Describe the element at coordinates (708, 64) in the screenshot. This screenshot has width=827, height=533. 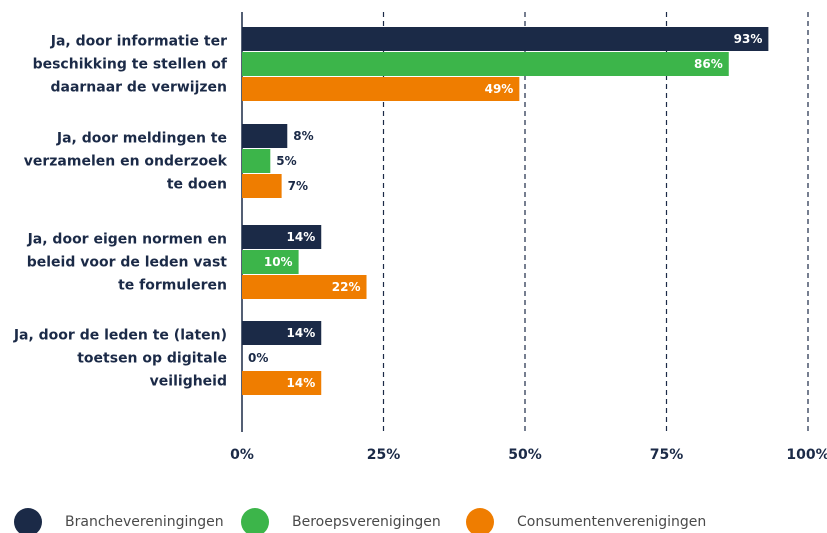
I see `value-label: 86%` at that location.